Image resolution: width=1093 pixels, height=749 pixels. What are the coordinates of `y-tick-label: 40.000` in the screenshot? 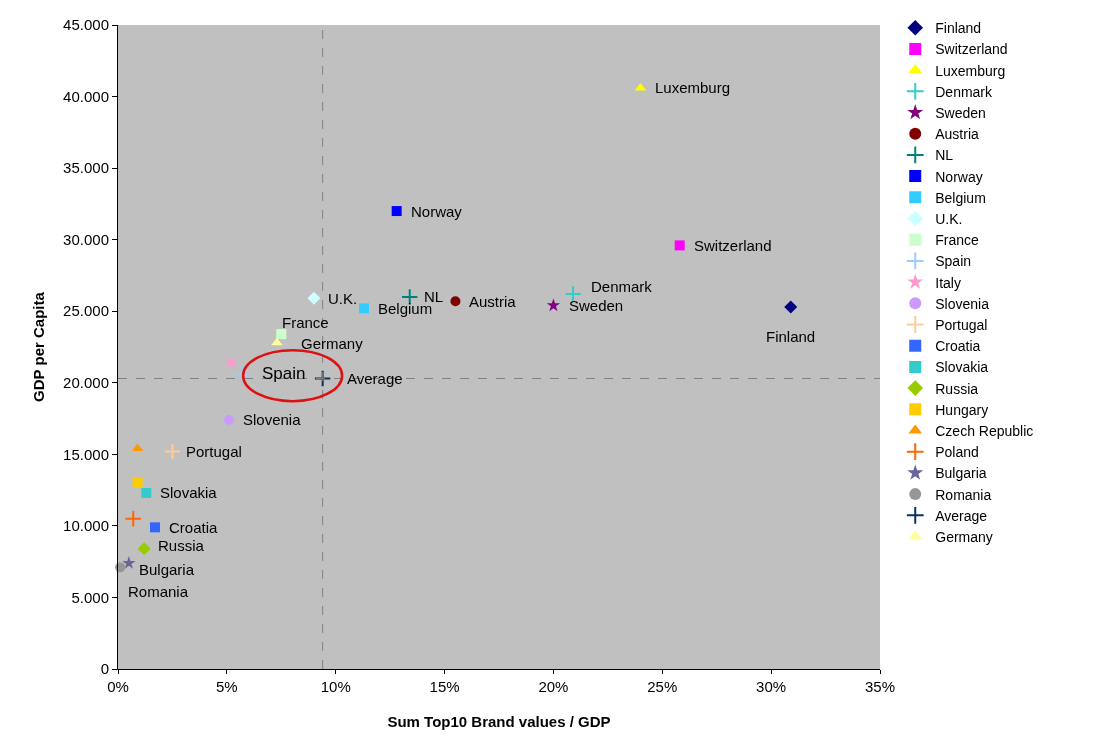 It's located at (86, 96).